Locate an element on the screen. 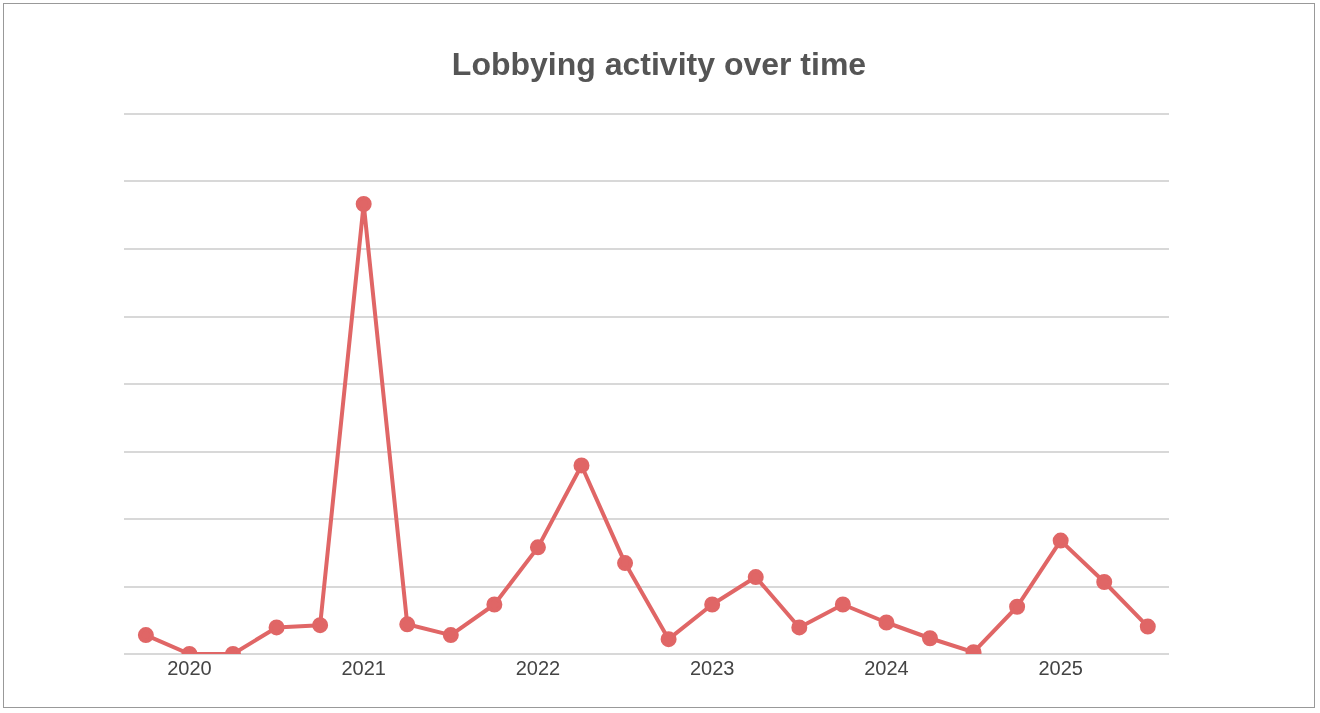 The image size is (1320, 713). x-tick-label: 2023 is located at coordinates (712, 667).